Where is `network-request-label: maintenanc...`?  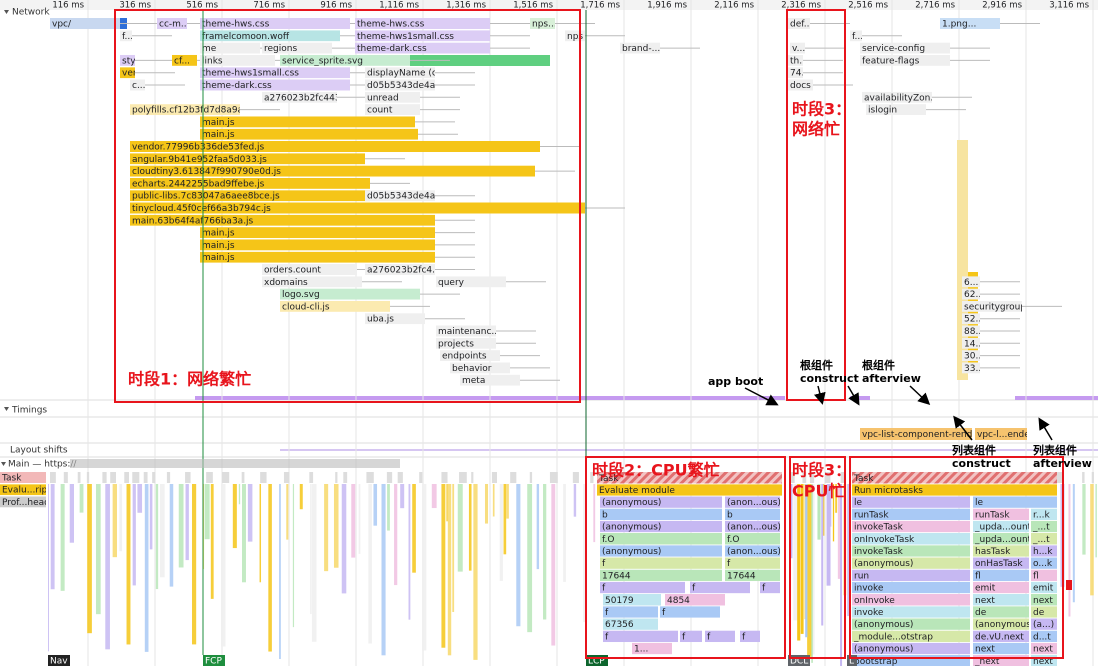
network-request-label: maintenanc... is located at coordinates (469, 332).